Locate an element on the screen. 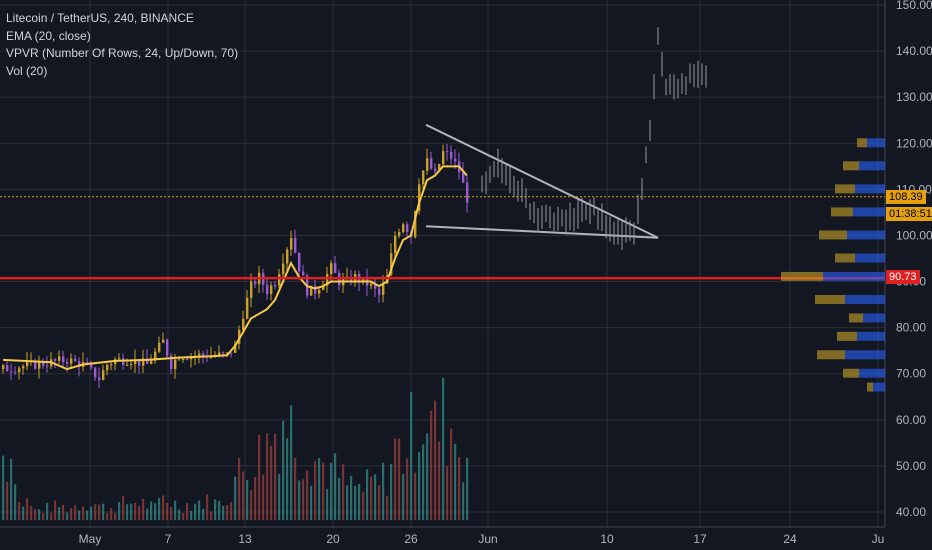 This screenshot has height=550, width=932. triangle-upper-line is located at coordinates (542, 181).